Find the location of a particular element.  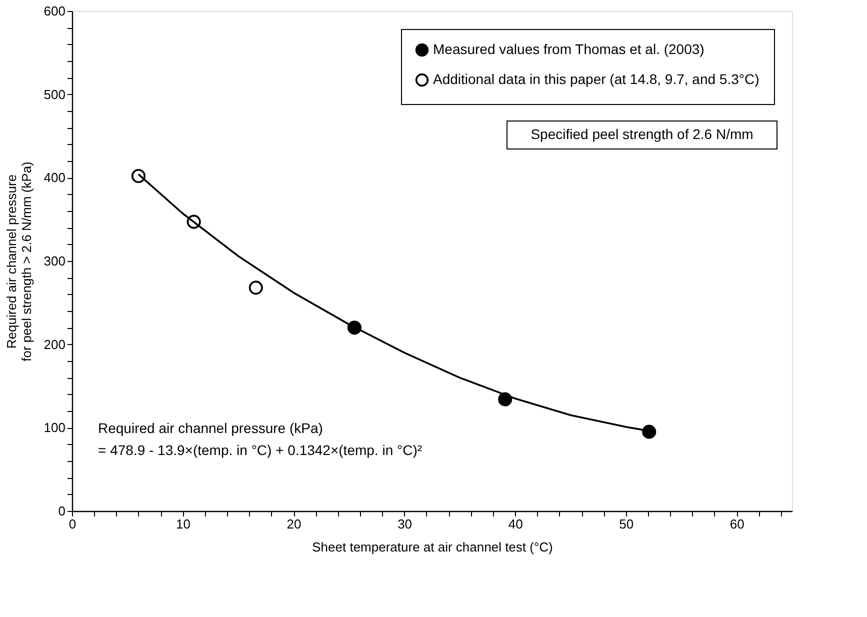

x-tick-label: 50 is located at coordinates (626, 524).